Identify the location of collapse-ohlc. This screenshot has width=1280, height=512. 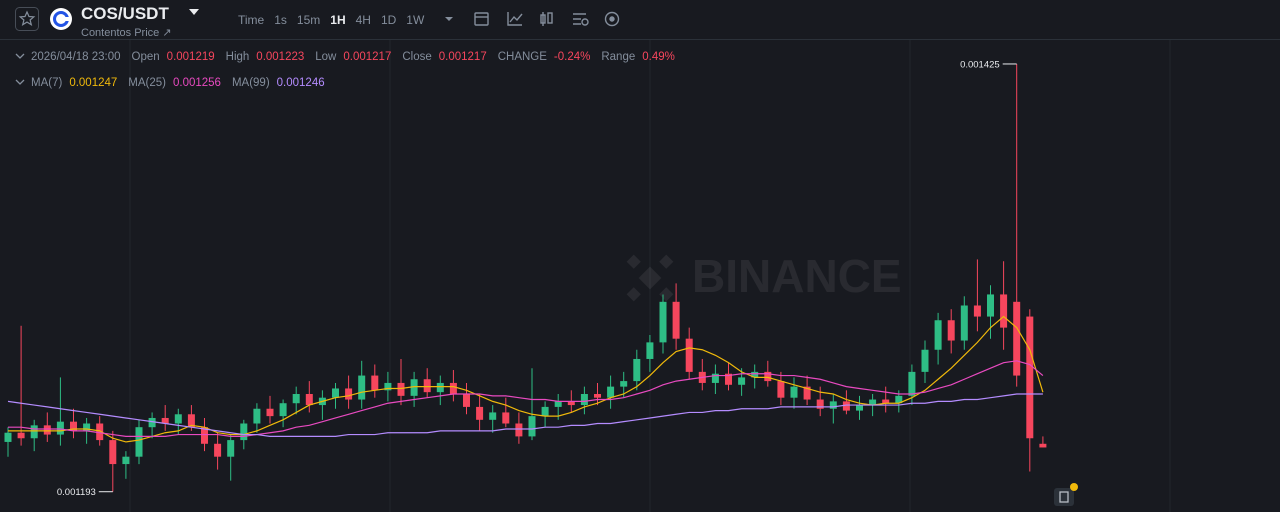
(20, 56).